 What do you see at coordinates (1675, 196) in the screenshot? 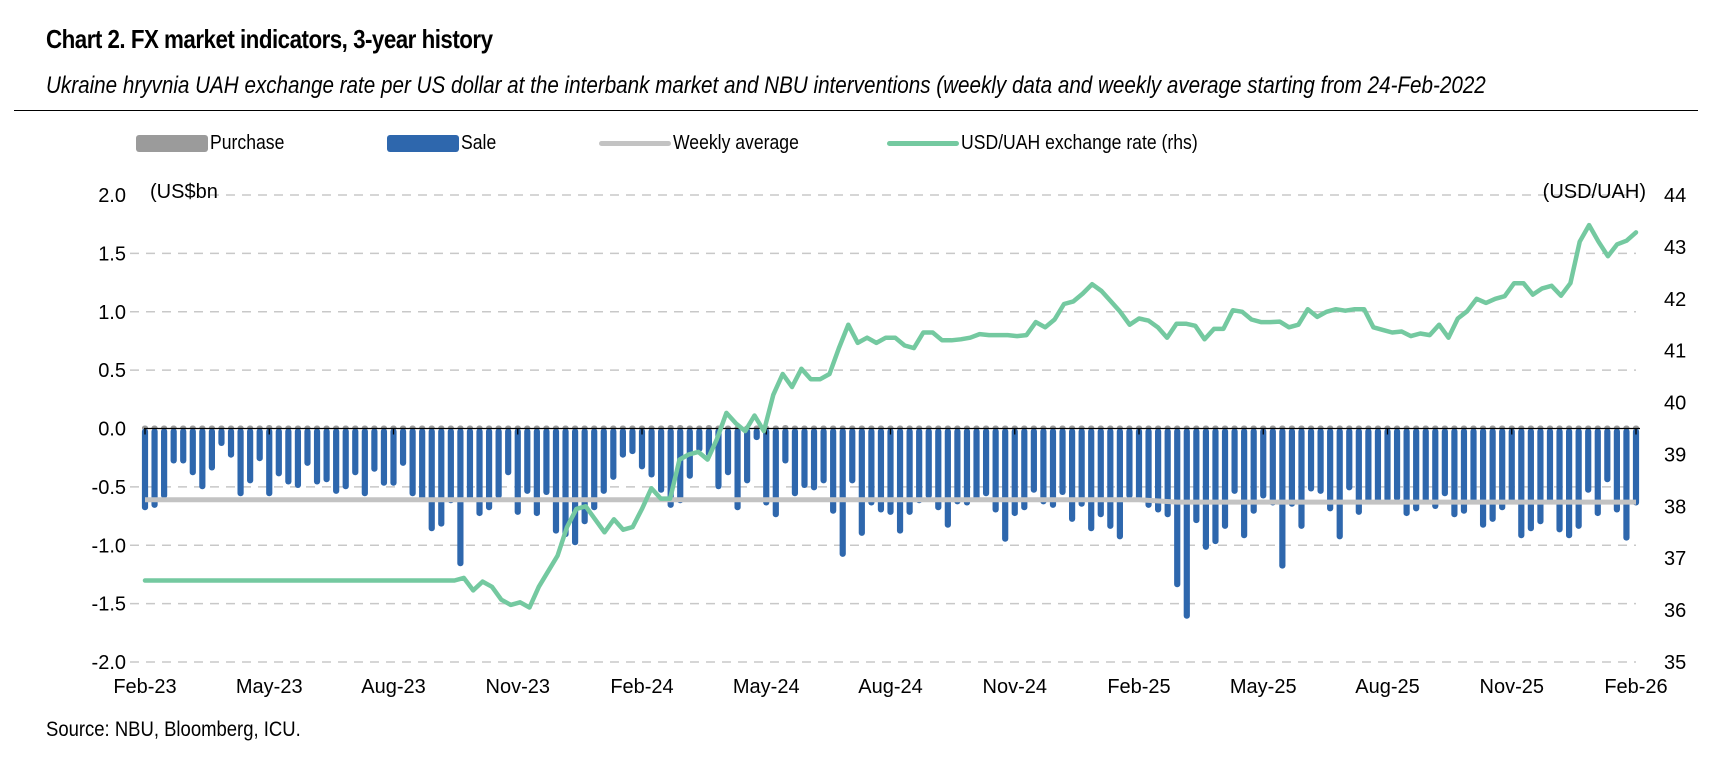
I see `y2-tick-label: 44` at bounding box center [1675, 196].